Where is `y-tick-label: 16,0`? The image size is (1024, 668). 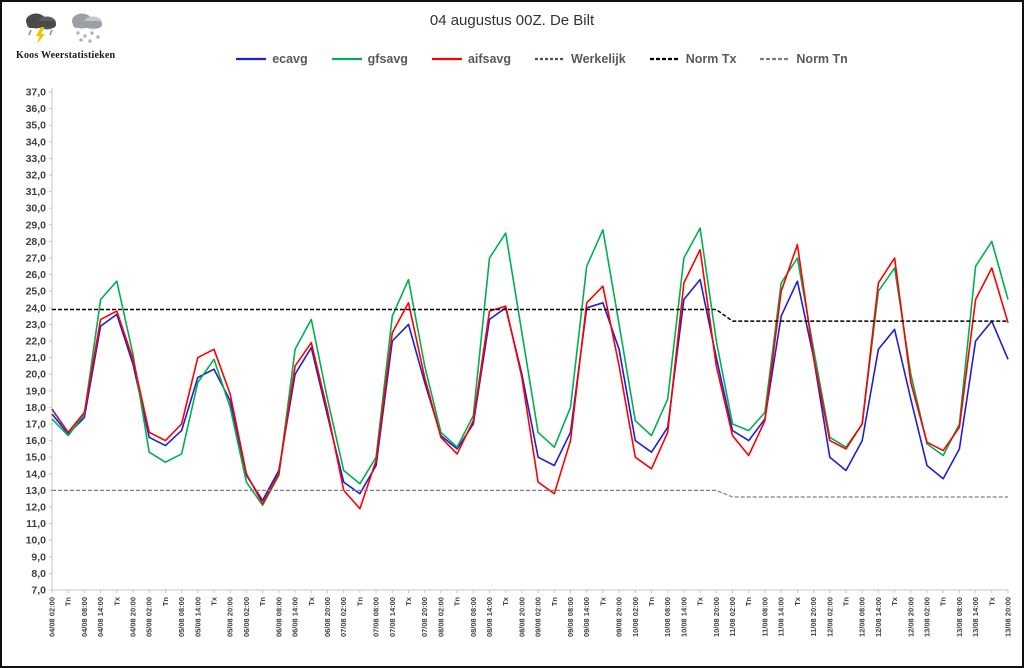 y-tick-label: 16,0 is located at coordinates (36, 441).